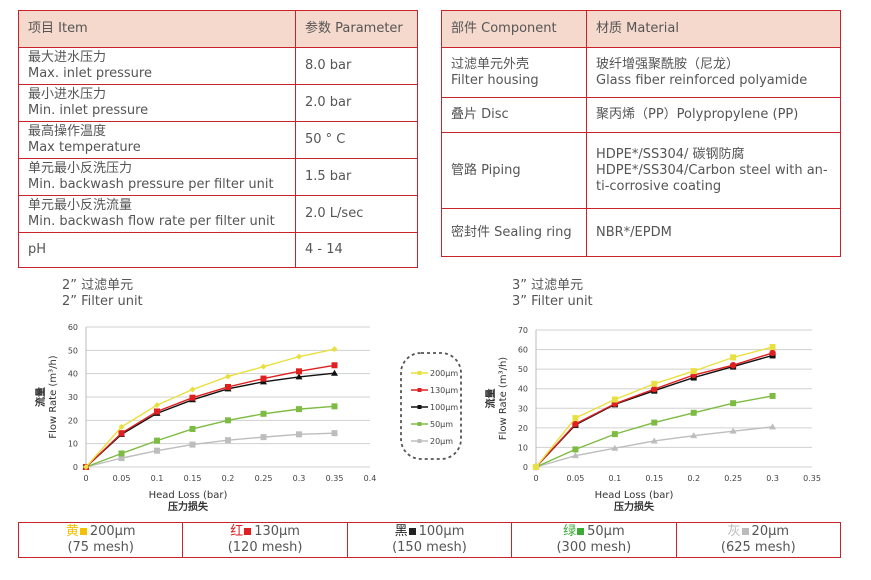  I want to click on y-tick-label: 70, so click(523, 330).